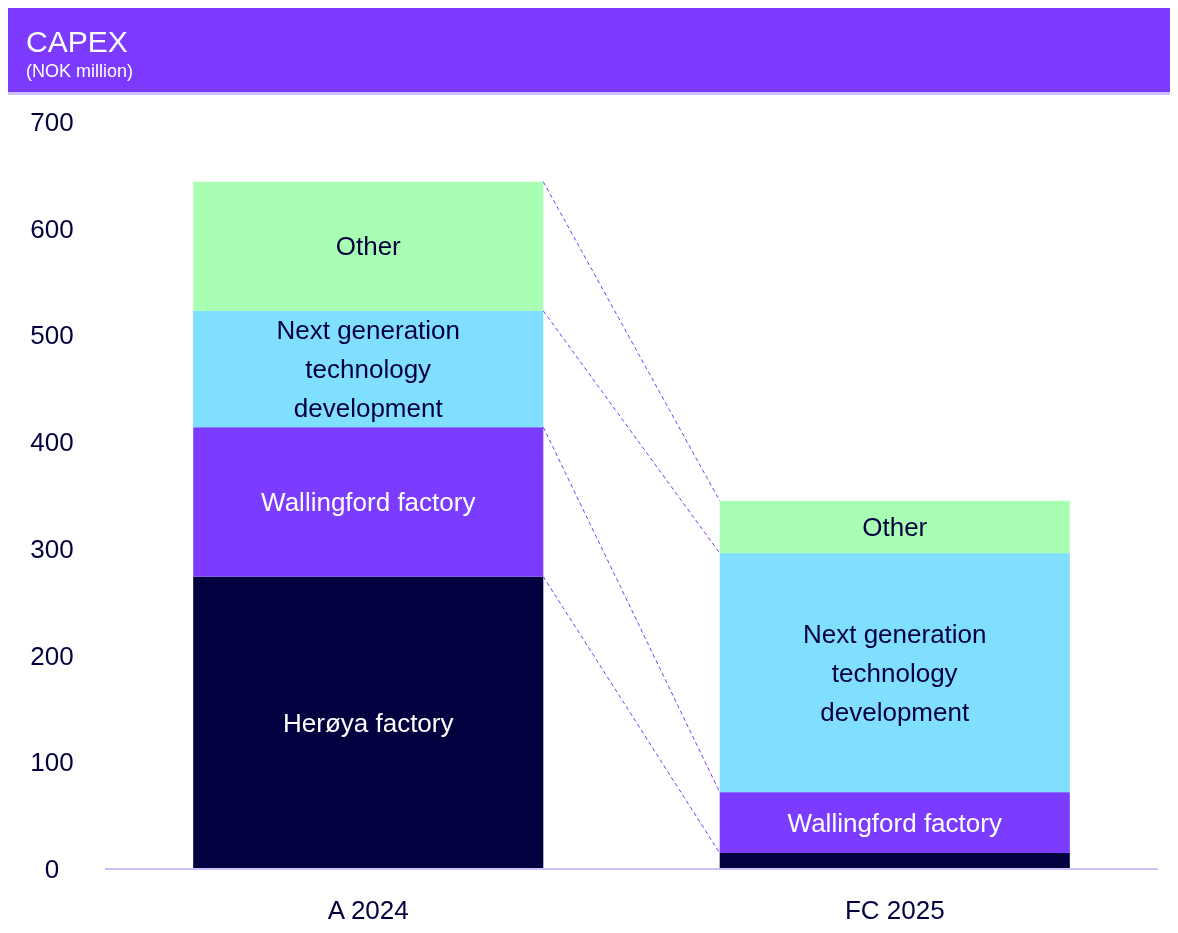  Describe the element at coordinates (894, 910) in the screenshot. I see `x-tick-label: FC 2025` at that location.